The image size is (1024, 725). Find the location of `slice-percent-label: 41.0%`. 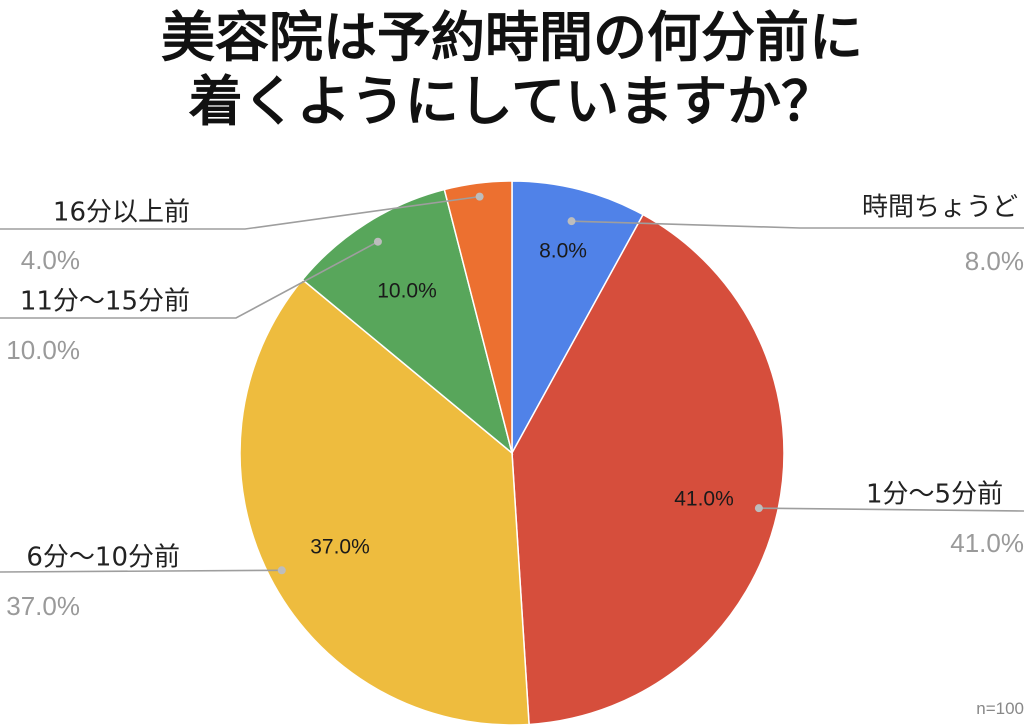

slice-percent-label: 41.0% is located at coordinates (987, 543).